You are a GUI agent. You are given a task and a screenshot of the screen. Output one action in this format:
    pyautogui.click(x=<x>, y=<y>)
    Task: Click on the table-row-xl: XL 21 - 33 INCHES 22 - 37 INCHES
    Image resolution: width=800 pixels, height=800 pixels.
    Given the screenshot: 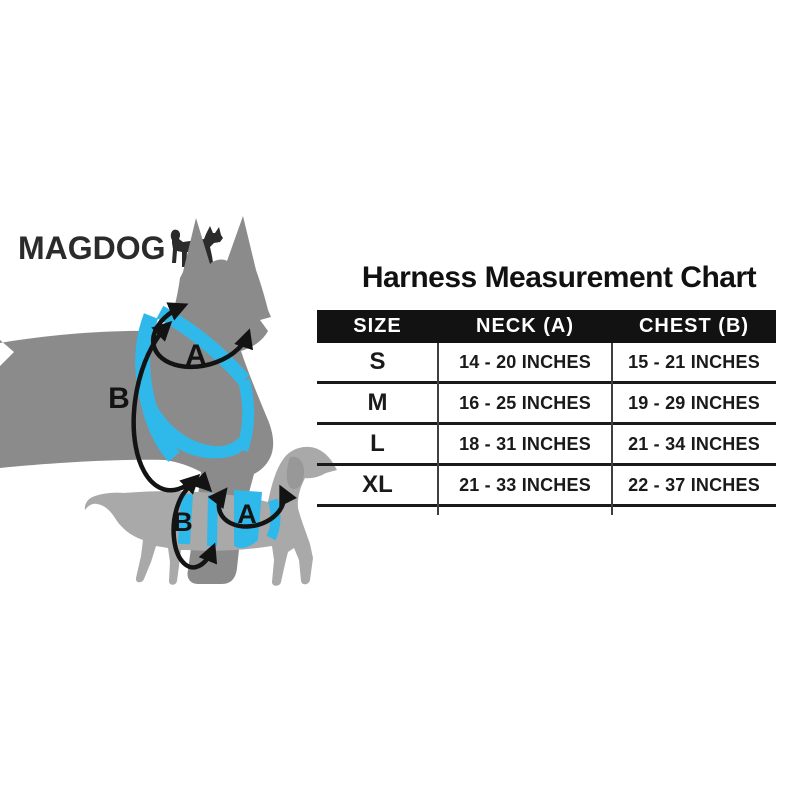 What is the action you would take?
    pyautogui.click(x=546, y=486)
    